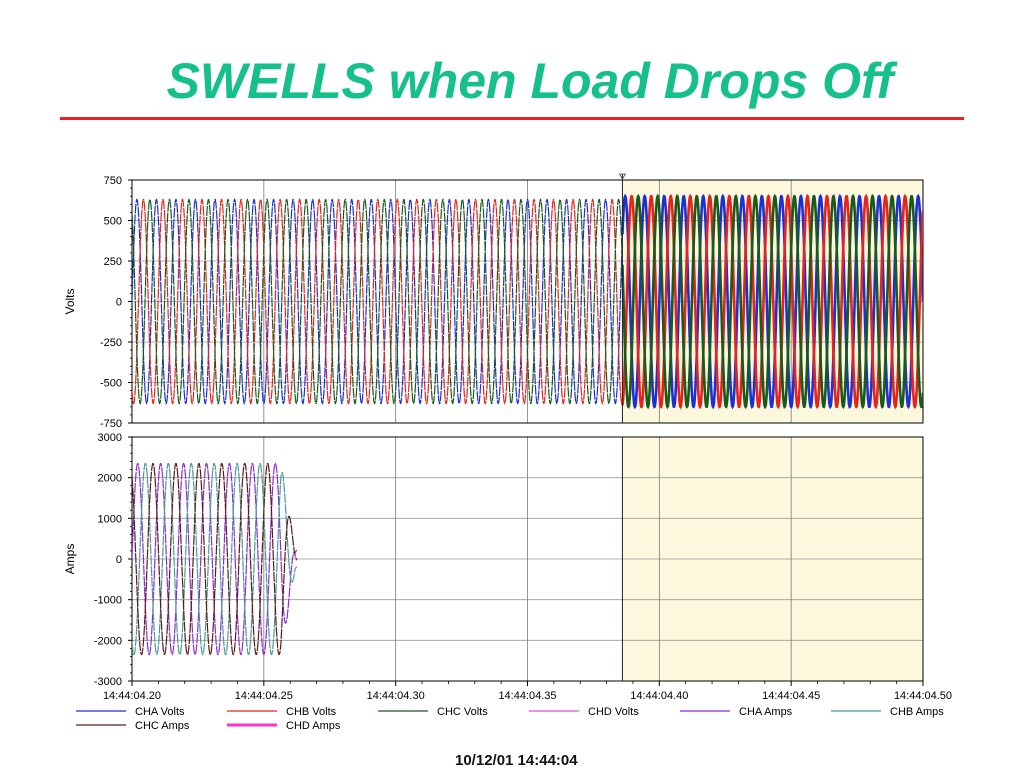 This screenshot has height=769, width=1024. Describe the element at coordinates (111, 343) in the screenshot. I see `y-tick-label: -250` at that location.